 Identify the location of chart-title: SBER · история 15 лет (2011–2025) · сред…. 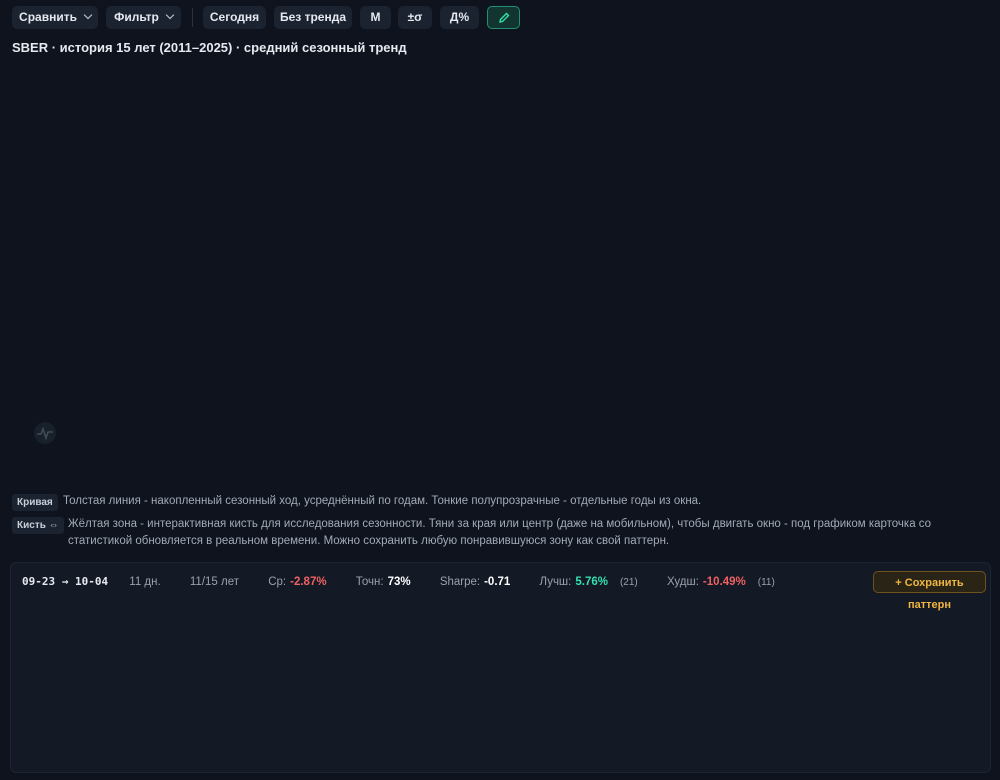
(209, 47).